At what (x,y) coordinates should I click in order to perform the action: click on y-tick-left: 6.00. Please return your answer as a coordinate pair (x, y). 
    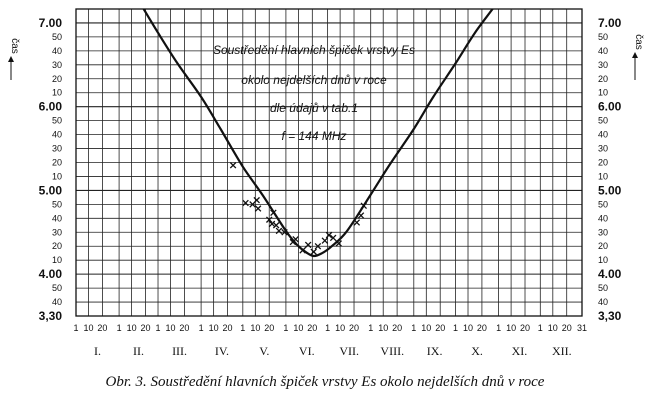
    Looking at the image, I should click on (51, 107).